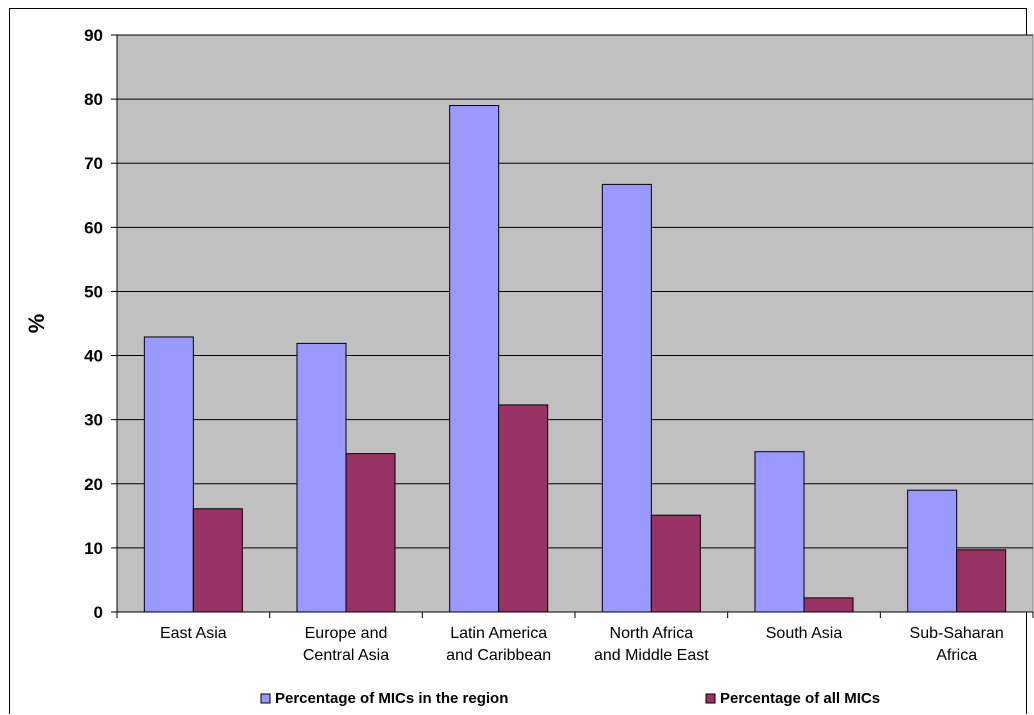 This screenshot has height=715, width=1034. I want to click on y-tick-label: 20, so click(93, 484).